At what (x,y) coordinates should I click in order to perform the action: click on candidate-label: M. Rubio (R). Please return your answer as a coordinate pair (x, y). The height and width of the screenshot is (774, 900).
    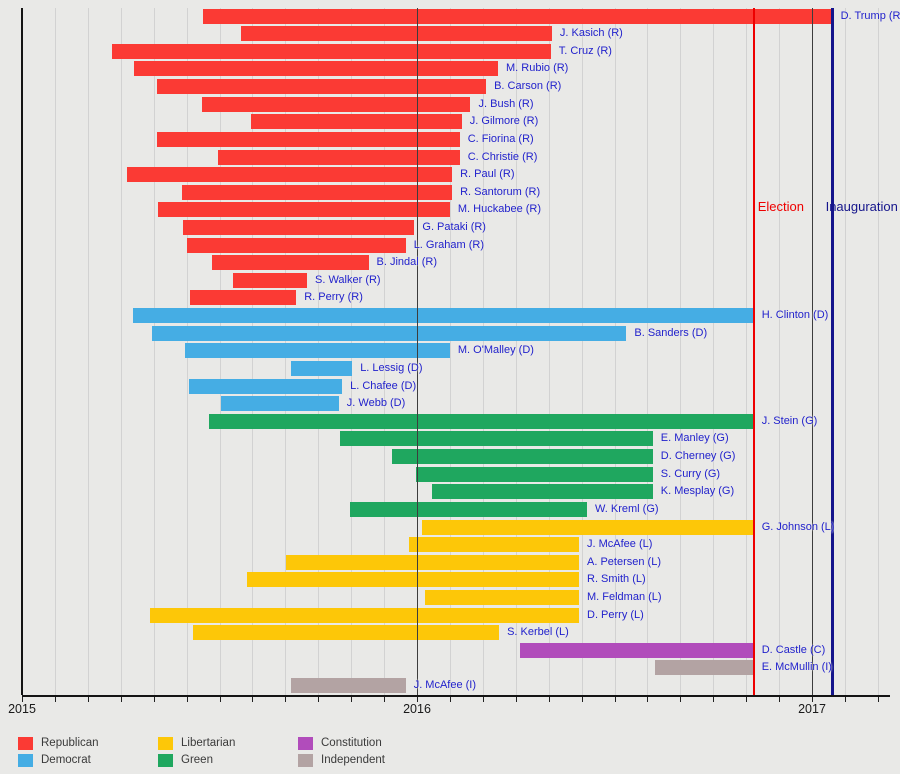
    Looking at the image, I should click on (537, 68).